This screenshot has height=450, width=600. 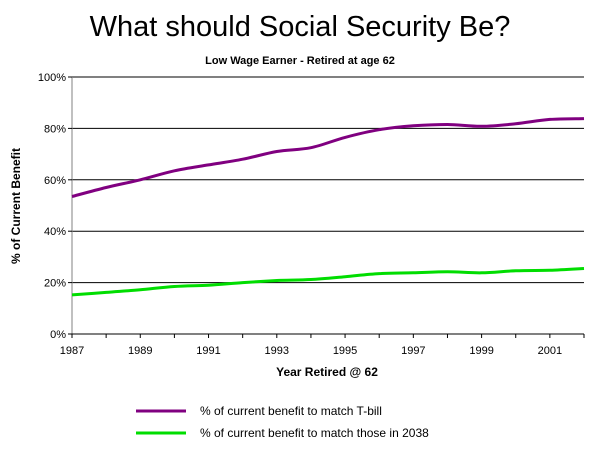 What do you see at coordinates (208, 351) in the screenshot?
I see `x-tick-label: 1991` at bounding box center [208, 351].